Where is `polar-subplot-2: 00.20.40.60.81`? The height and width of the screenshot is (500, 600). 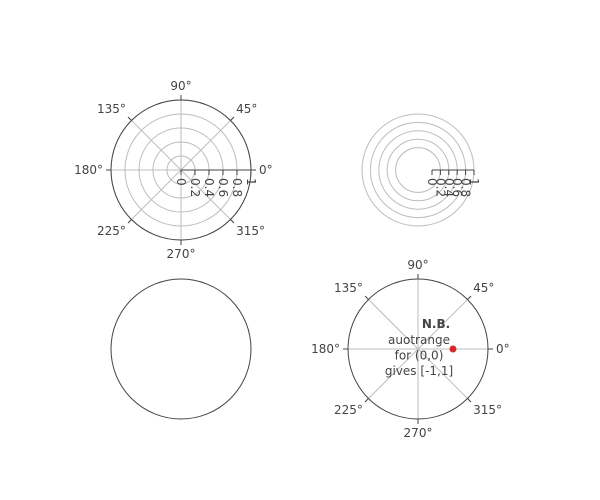
polar-subplot-2: 00.20.40.60.81 is located at coordinates (421, 170).